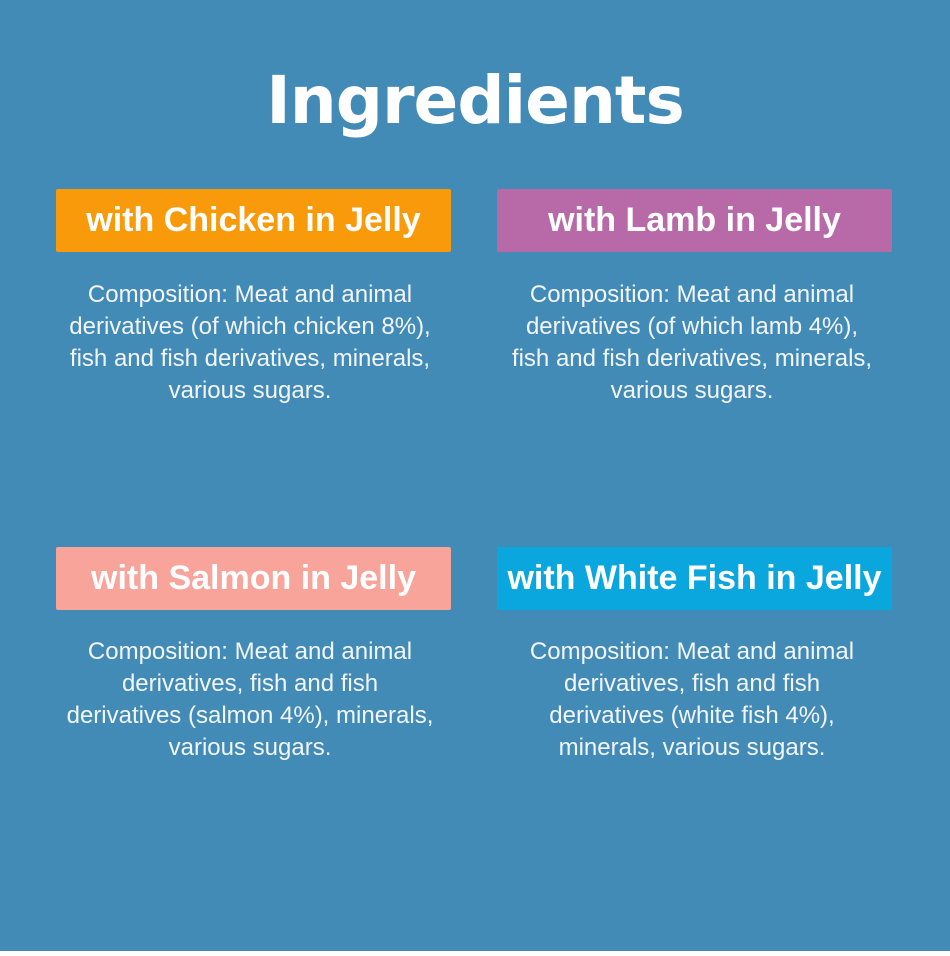 This screenshot has width=950, height=956. What do you see at coordinates (253, 220) in the screenshot?
I see `chicken-label: with Chicken in Jelly` at bounding box center [253, 220].